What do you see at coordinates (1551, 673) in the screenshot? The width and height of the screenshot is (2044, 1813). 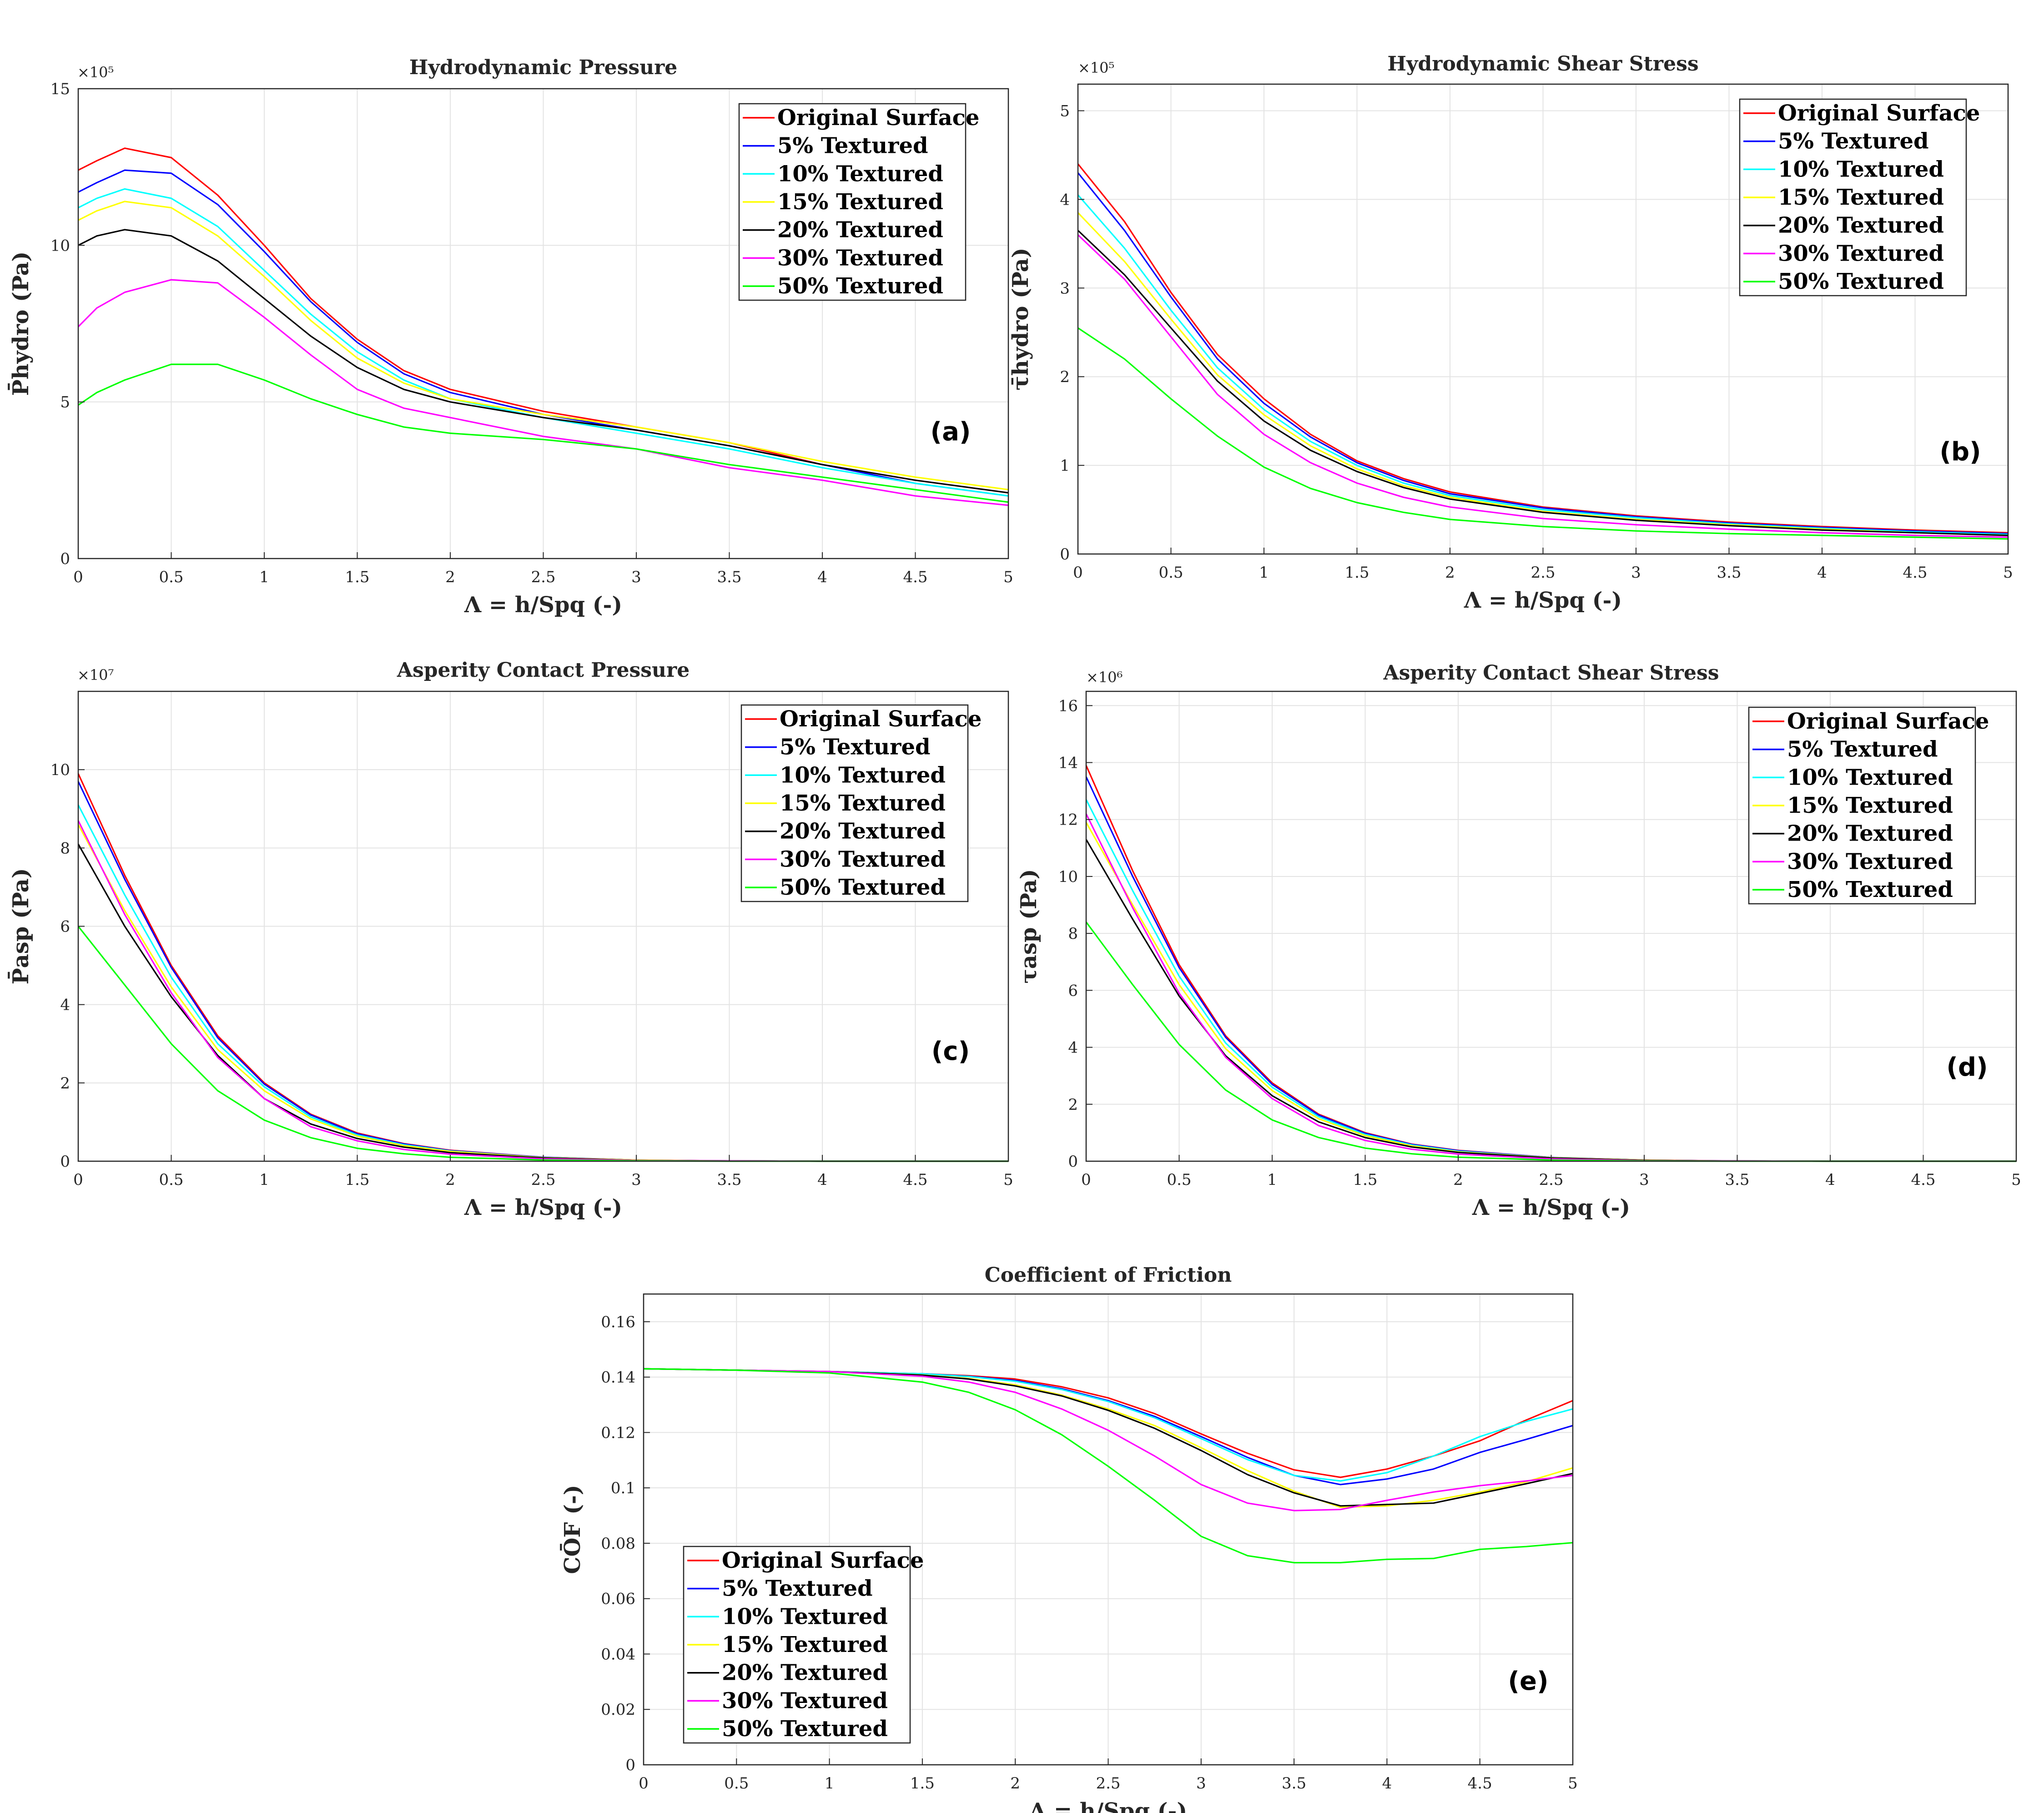 I see `chart-title: Asperity Contact Shear Stress` at bounding box center [1551, 673].